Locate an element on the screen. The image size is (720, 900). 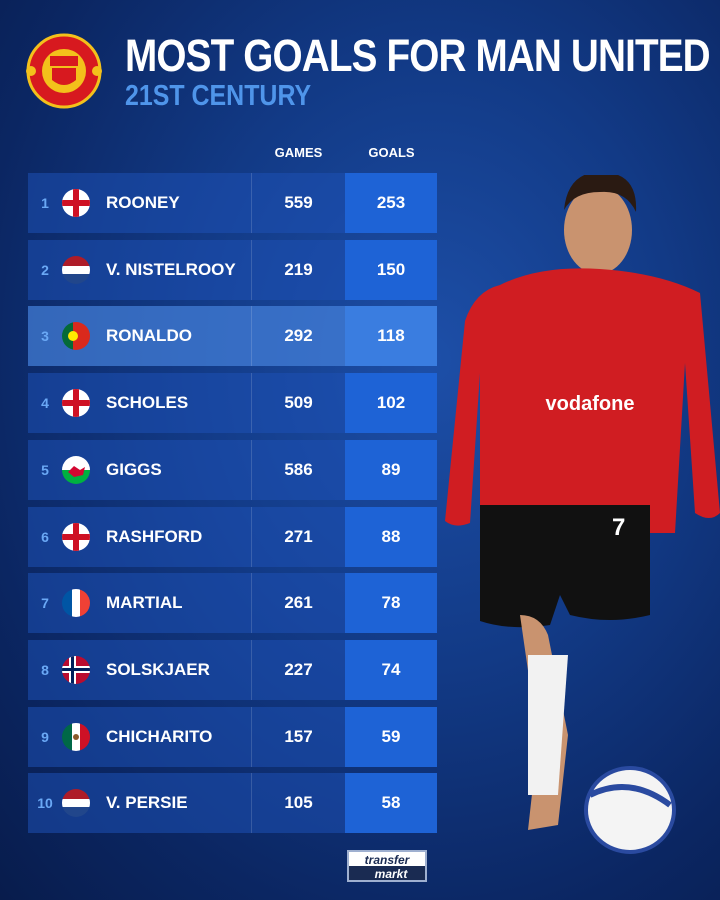
player-name: GIGGS is located at coordinates (134, 469).